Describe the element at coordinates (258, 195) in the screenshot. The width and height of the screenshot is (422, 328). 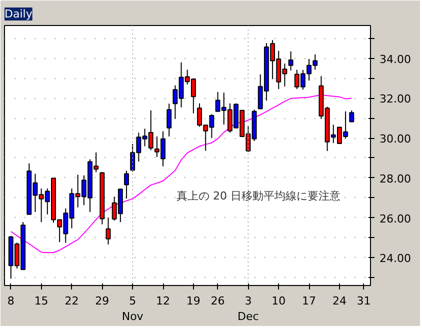
I see `annotation: 真上の 20 日移動平均線に要注意` at that location.